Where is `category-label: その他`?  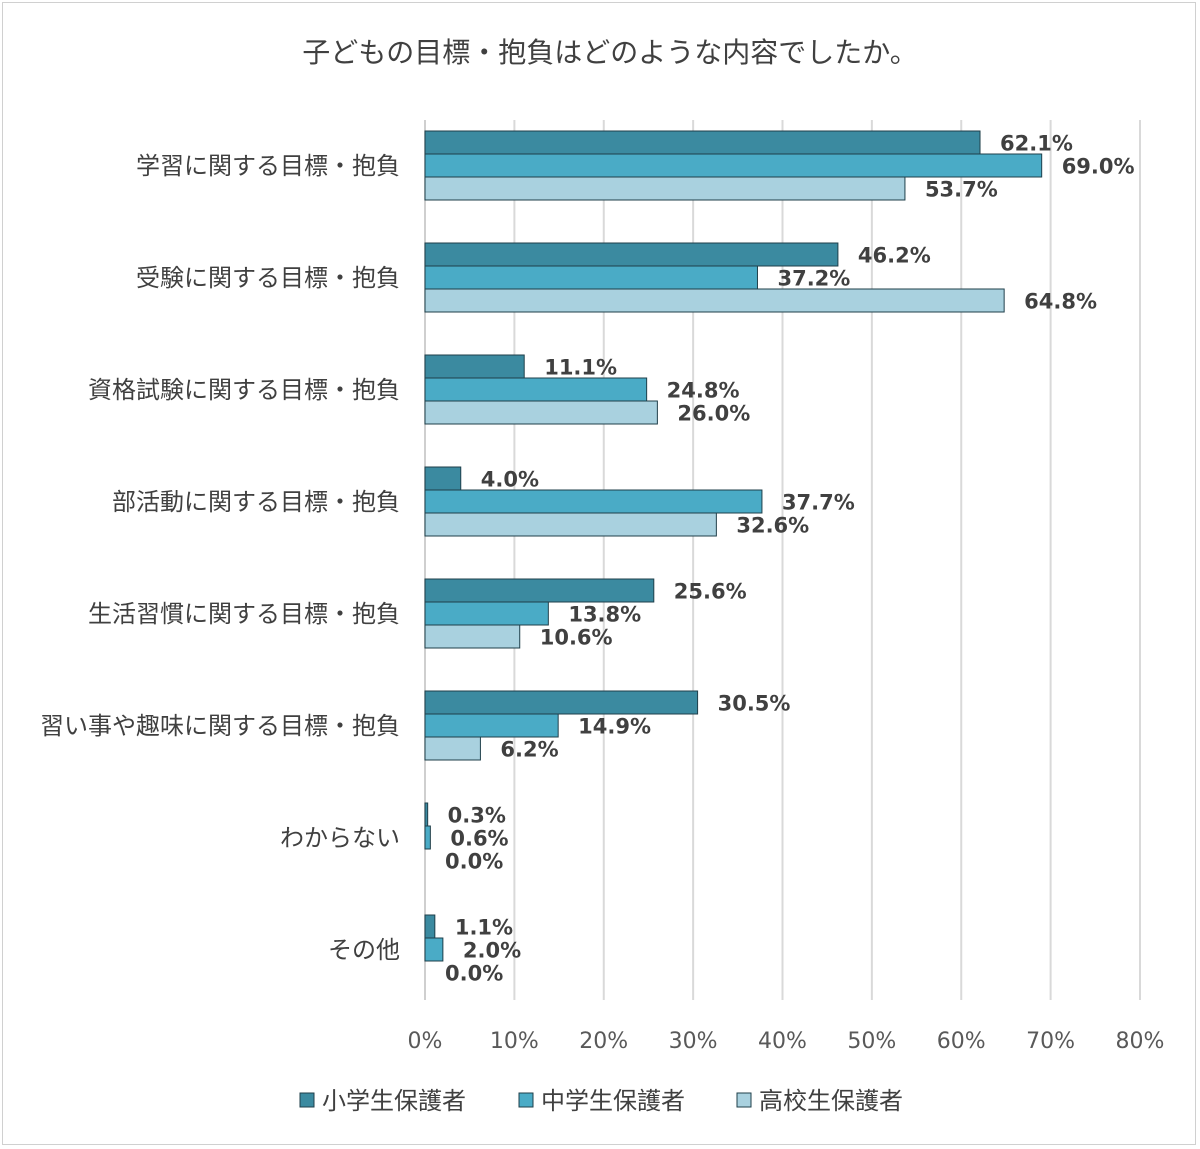
category-label: その他 is located at coordinates (364, 950).